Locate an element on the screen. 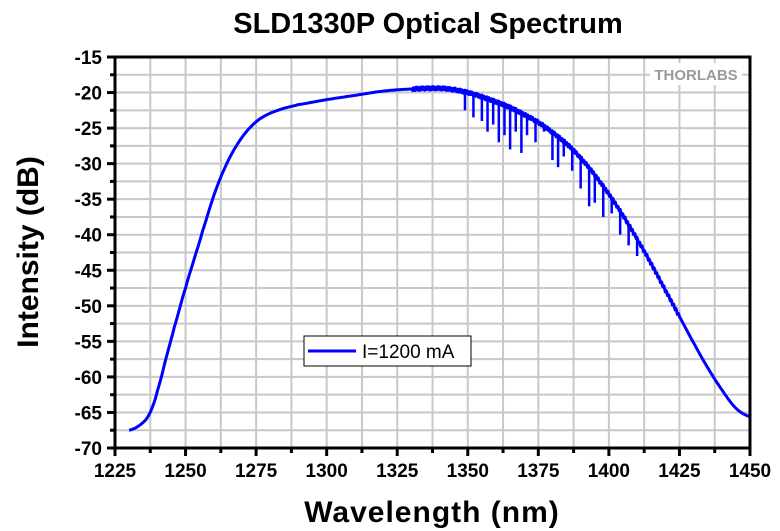  chart-title: SLD1330P Optical Spectrum is located at coordinates (428, 24).